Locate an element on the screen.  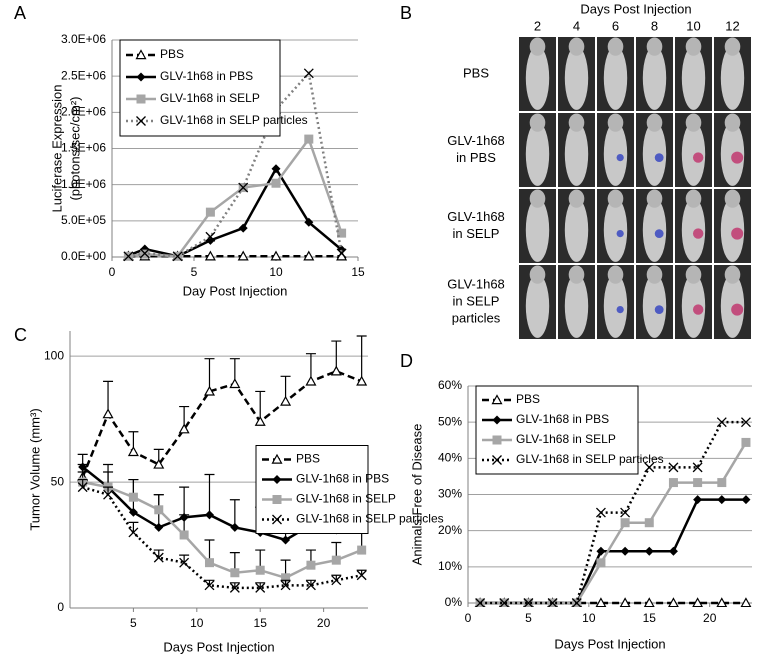
y-tick-label: 100 is located at coordinates (54, 355).